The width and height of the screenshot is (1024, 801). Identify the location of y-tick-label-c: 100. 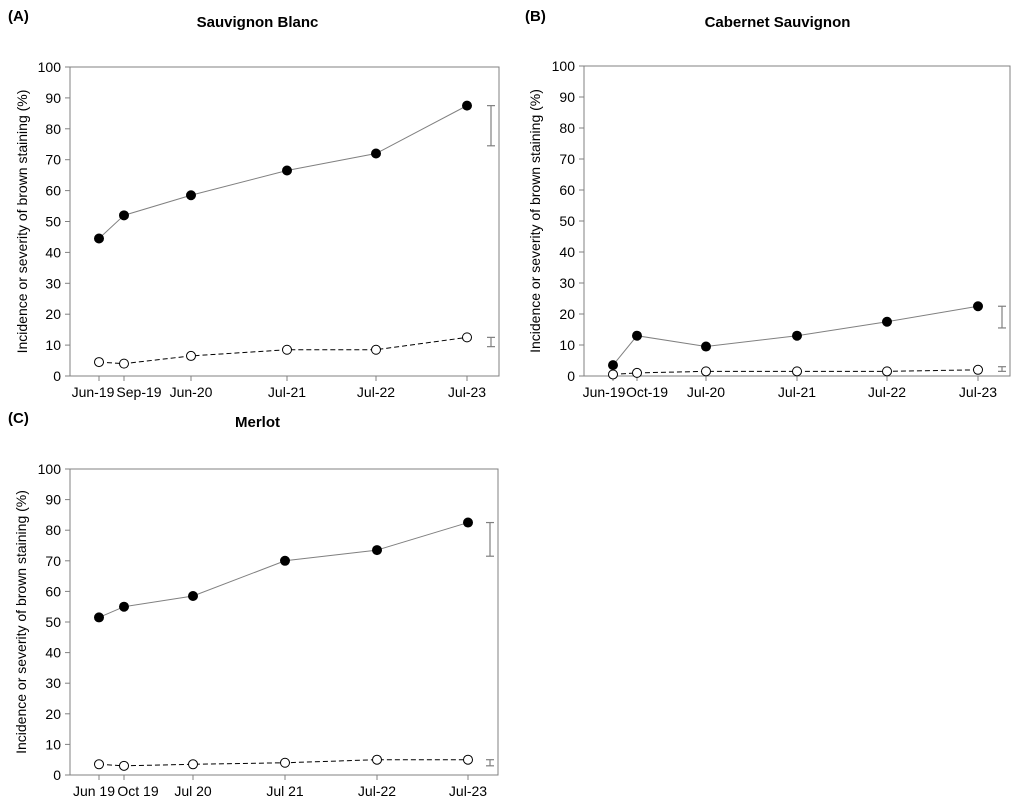
(50, 469).